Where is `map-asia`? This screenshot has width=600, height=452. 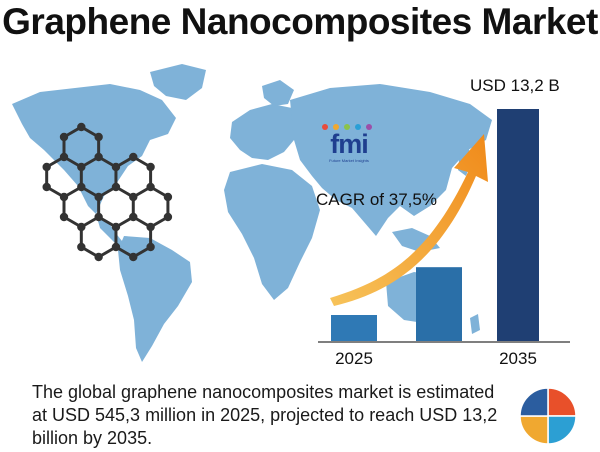 map-asia is located at coordinates (391, 160).